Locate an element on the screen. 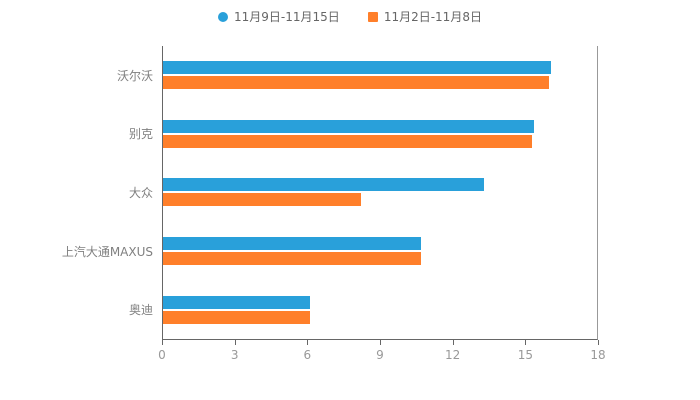  x-tick-label: 6 is located at coordinates (307, 355).